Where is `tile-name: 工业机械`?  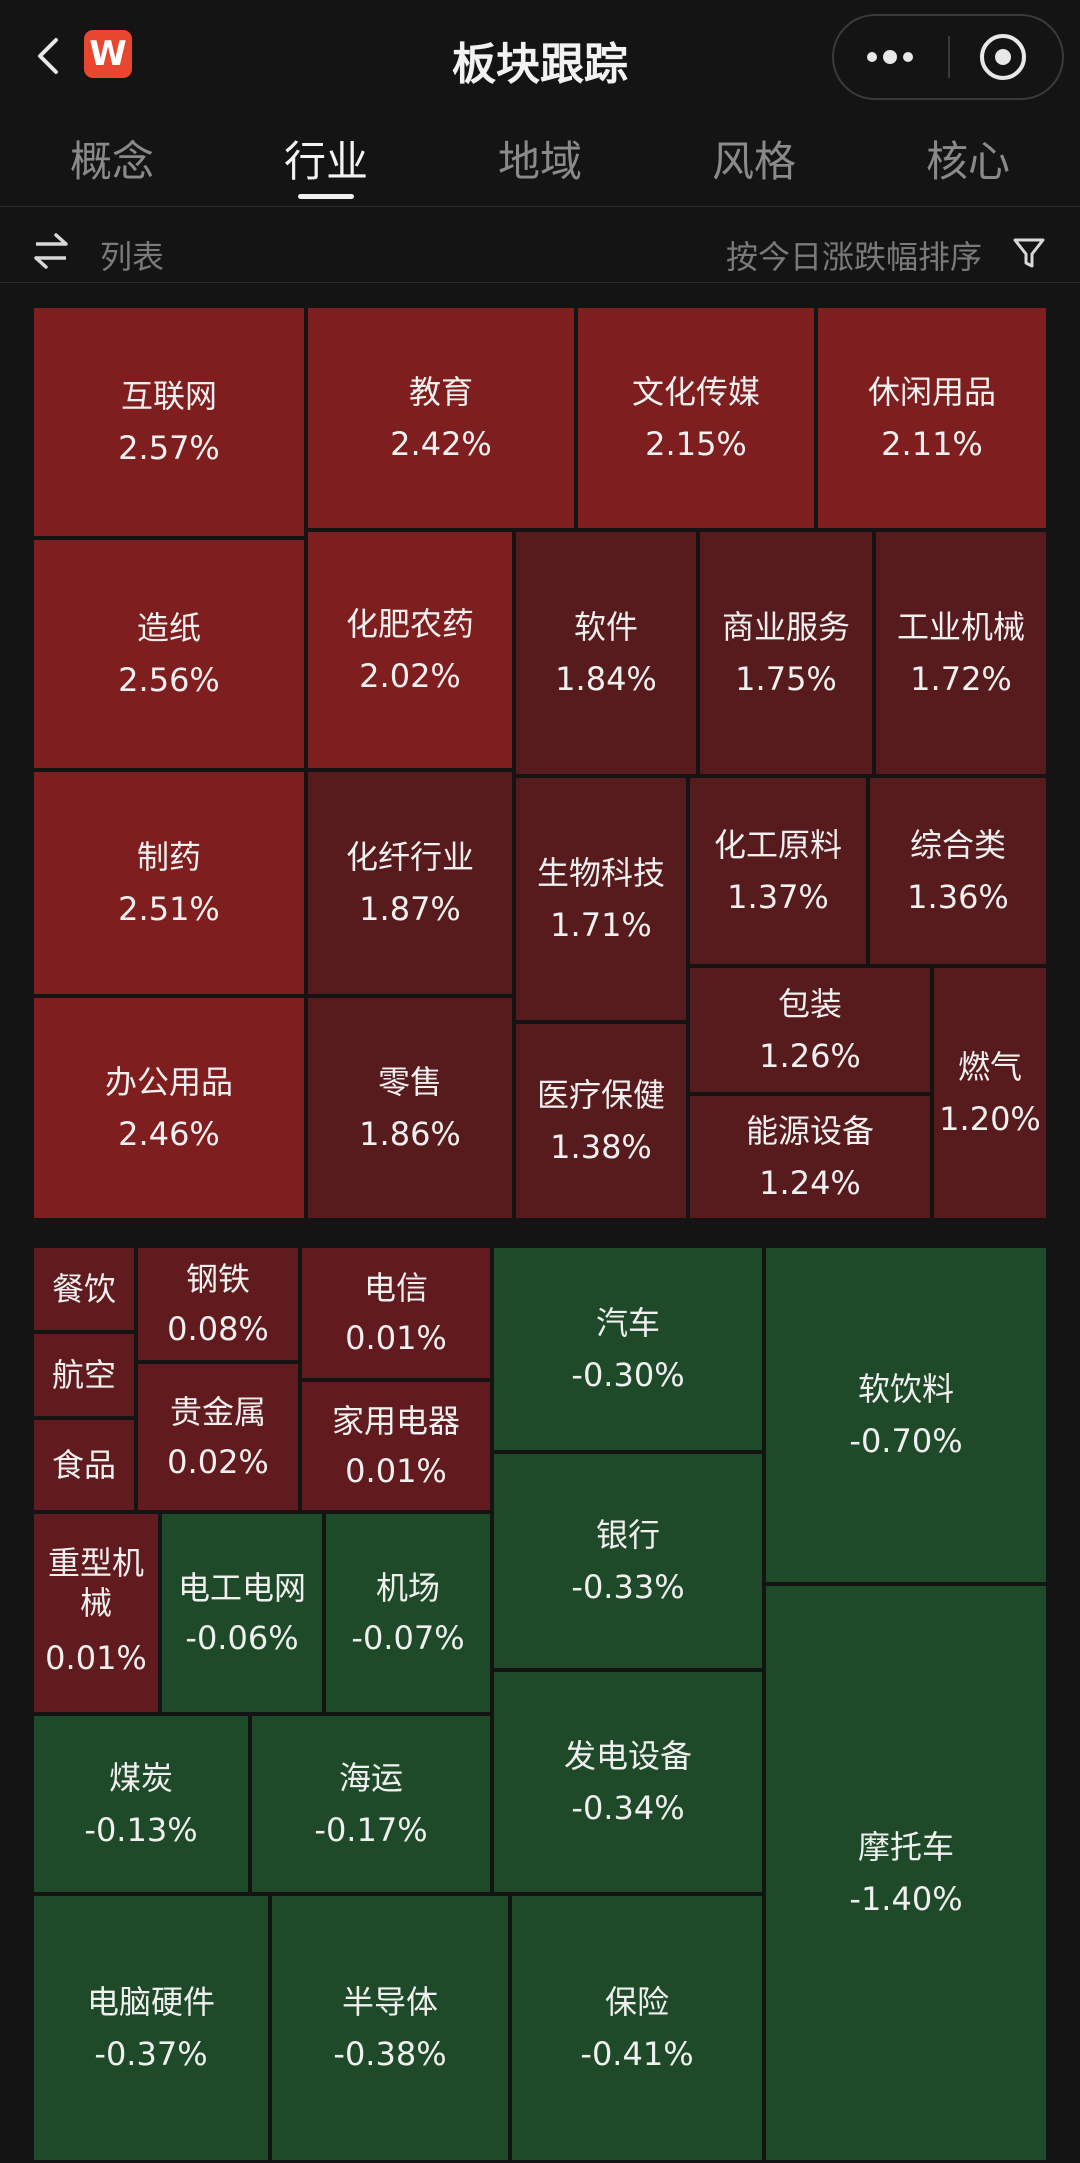 tile-name: 工业机械 is located at coordinates (960, 627).